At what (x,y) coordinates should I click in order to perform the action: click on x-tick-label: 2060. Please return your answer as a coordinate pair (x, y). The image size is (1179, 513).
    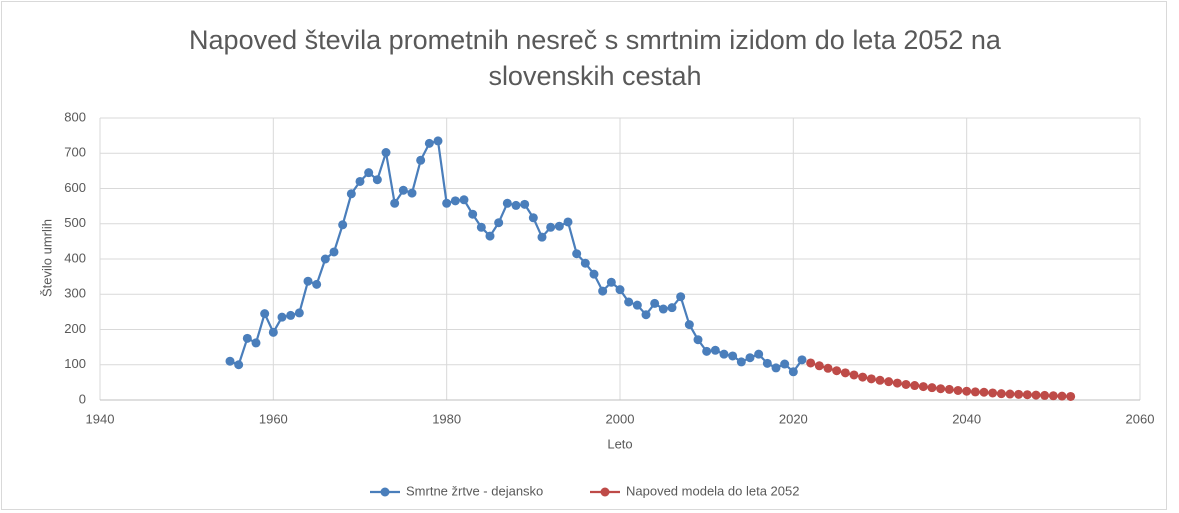
    Looking at the image, I should click on (1140, 418).